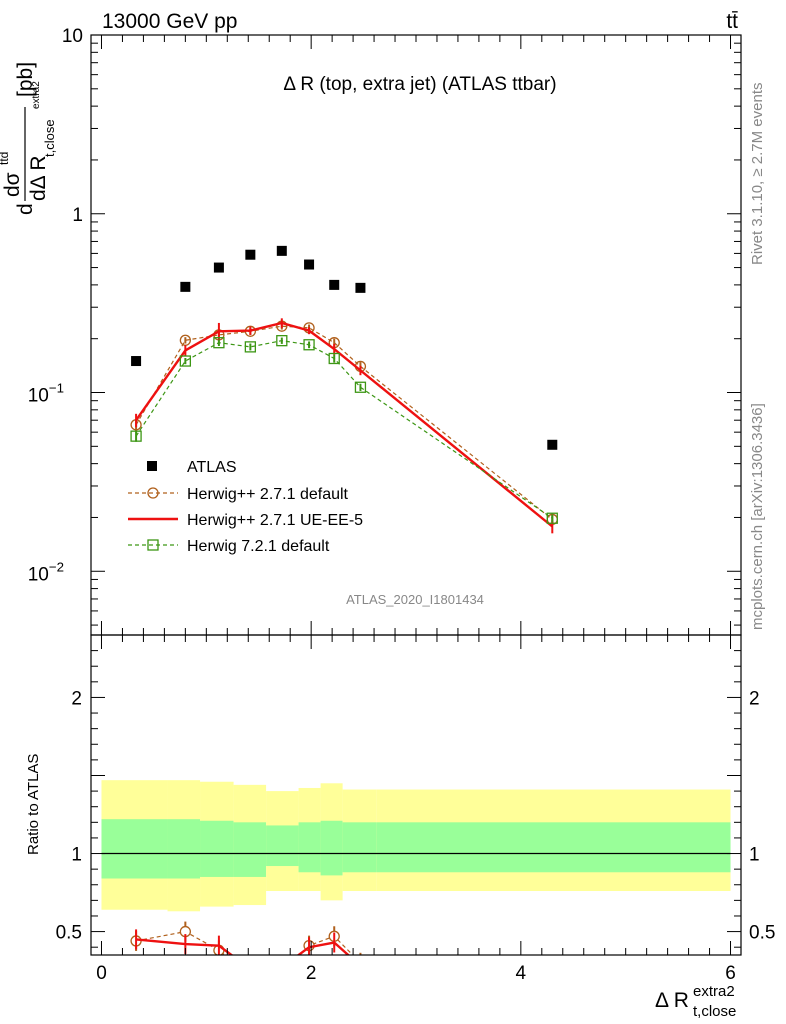 This screenshot has width=786, height=1024. I want to click on legend-label-h271def: Herwig++ 2.7.1 default, so click(268, 494).